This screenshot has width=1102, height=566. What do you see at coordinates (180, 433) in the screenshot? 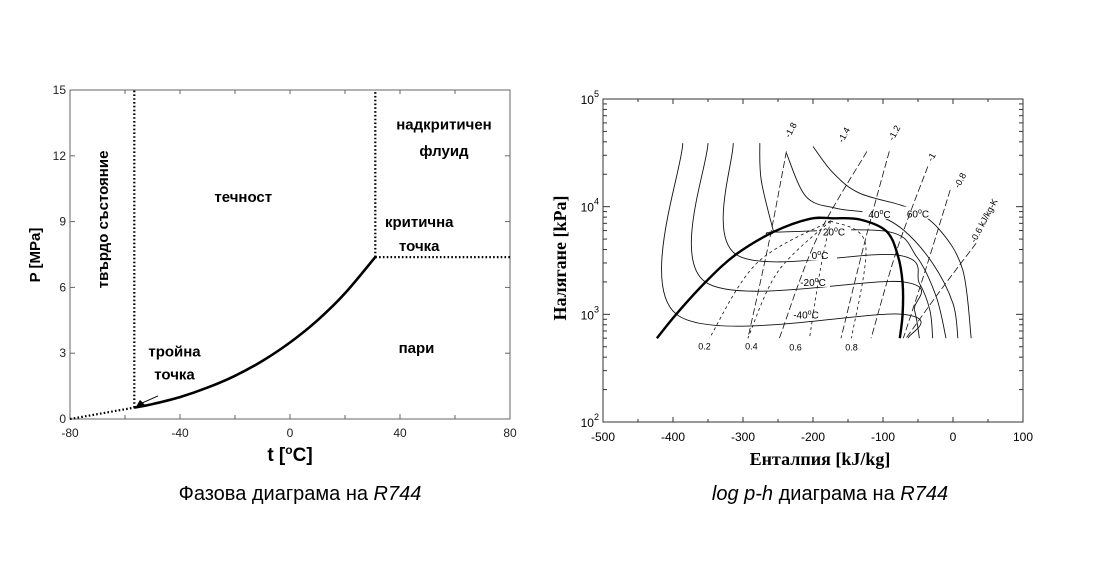
I see `x-tick-label: -40` at bounding box center [180, 433].